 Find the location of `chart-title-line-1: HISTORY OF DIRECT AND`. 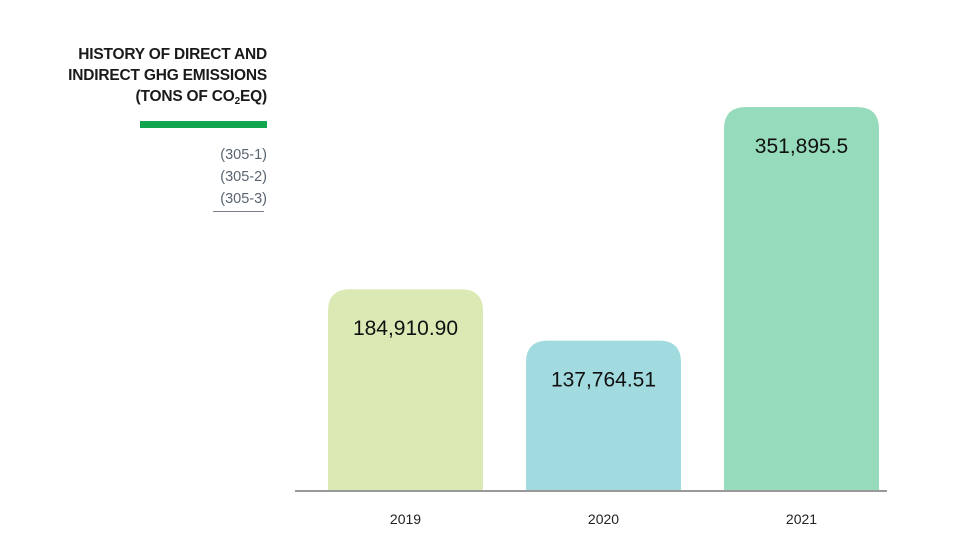

chart-title-line-1: HISTORY OF DIRECT AND is located at coordinates (172, 54).